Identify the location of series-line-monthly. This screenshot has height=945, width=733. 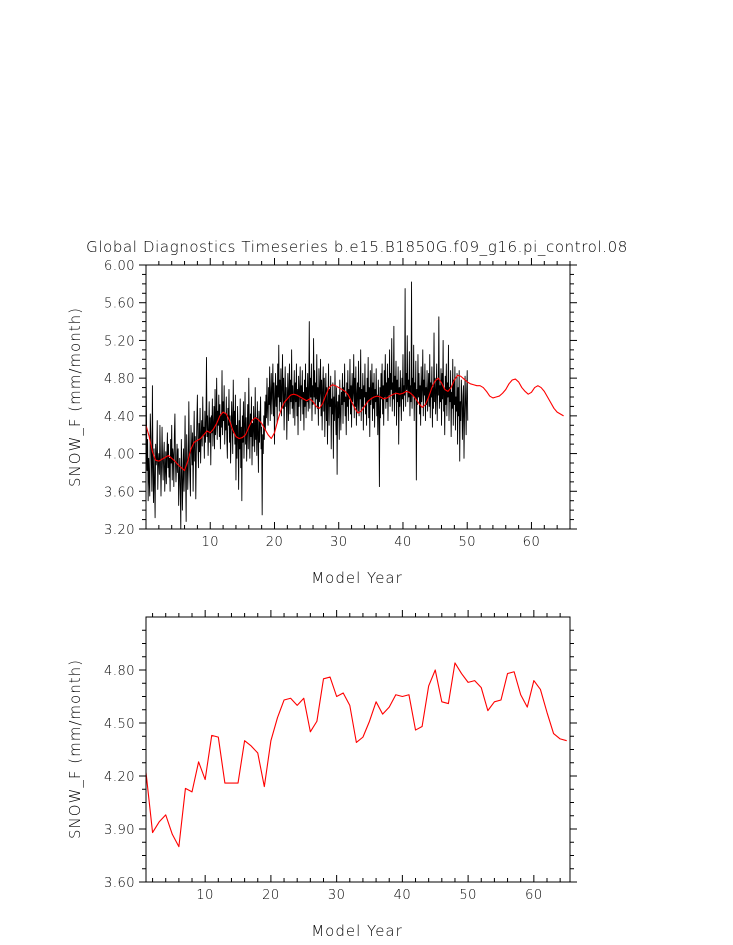
(307, 405).